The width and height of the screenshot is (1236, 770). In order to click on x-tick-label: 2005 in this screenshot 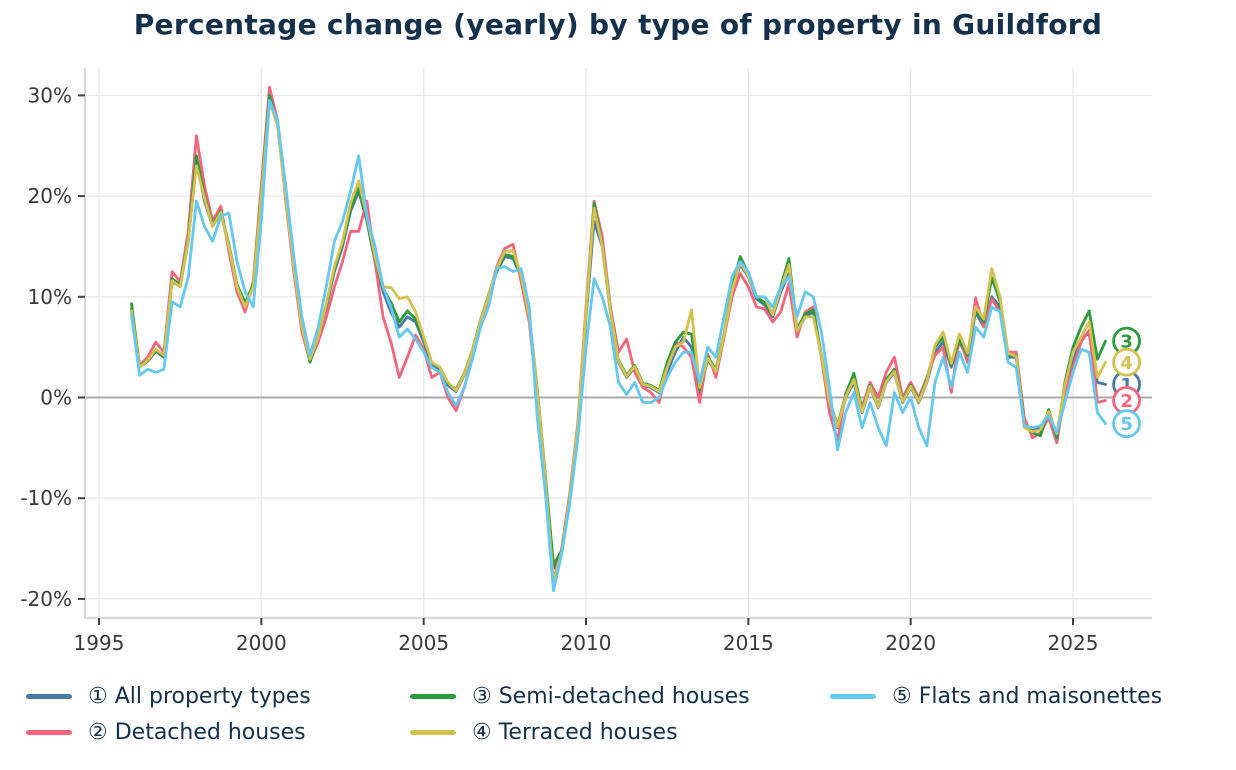, I will do `click(423, 643)`.